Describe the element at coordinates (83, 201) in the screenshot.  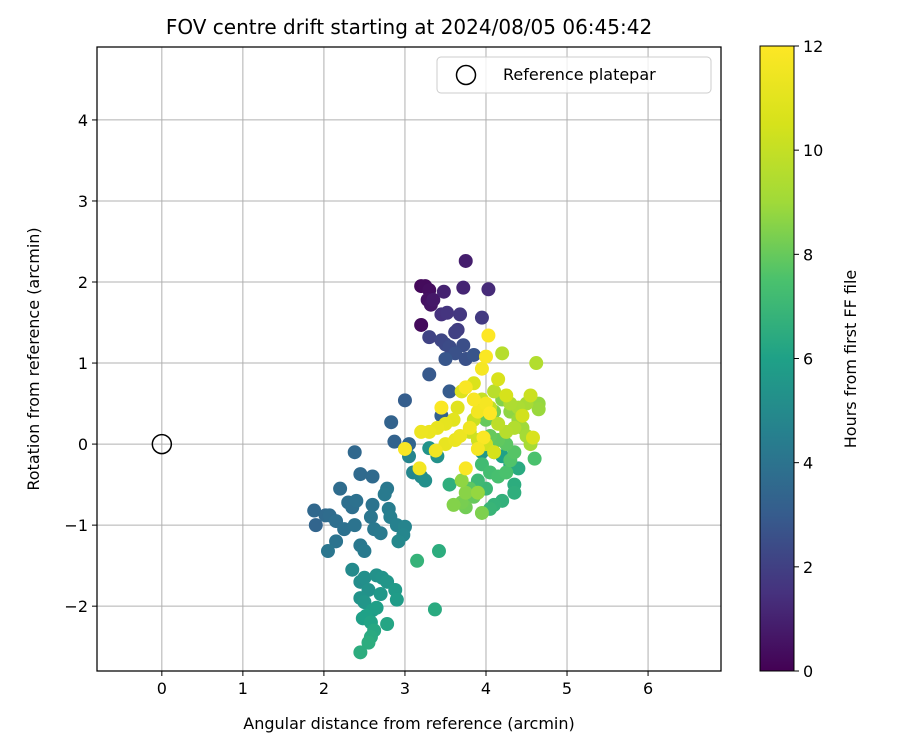
I see `y-tick-label: 3` at that location.